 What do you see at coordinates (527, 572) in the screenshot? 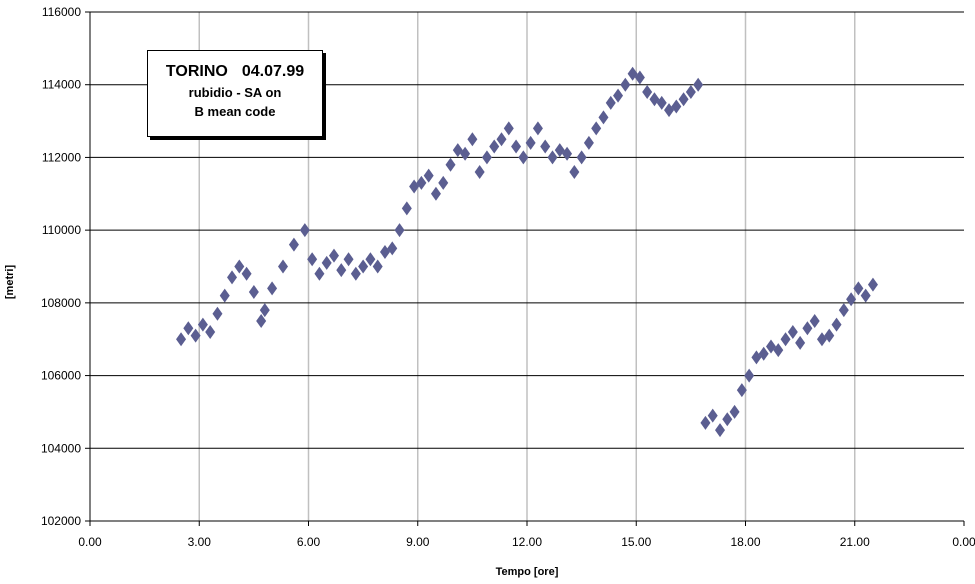
I see `x-axis-title: Tempo [ore]` at bounding box center [527, 572].